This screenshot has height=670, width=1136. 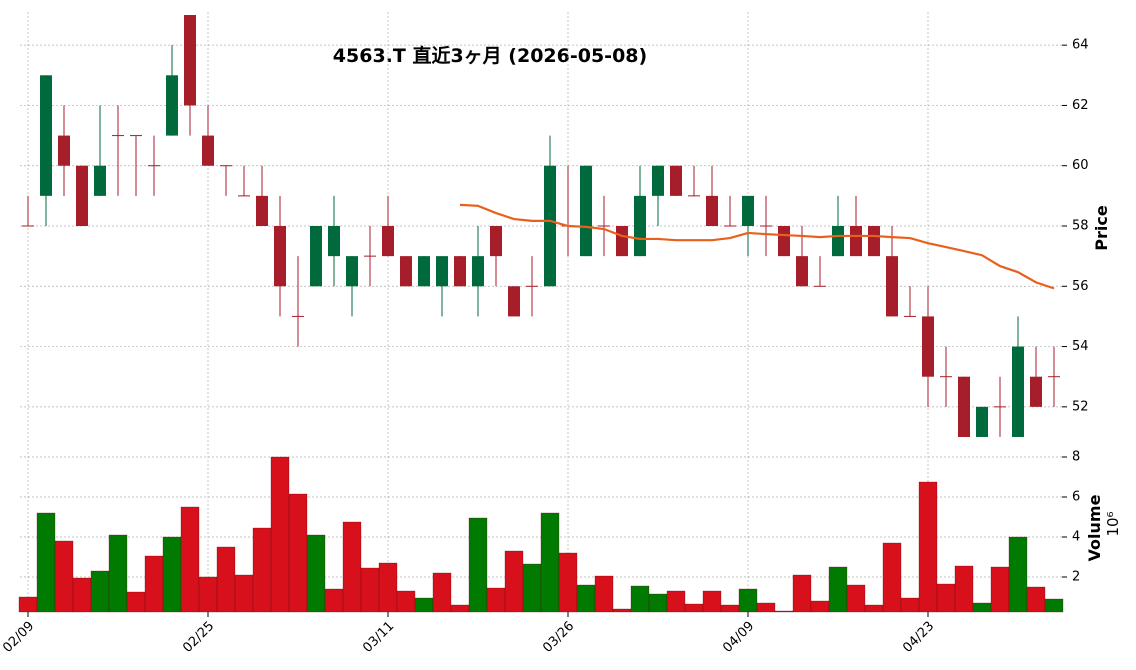 I want to click on y-tick-label: 58, so click(x=1080, y=226).